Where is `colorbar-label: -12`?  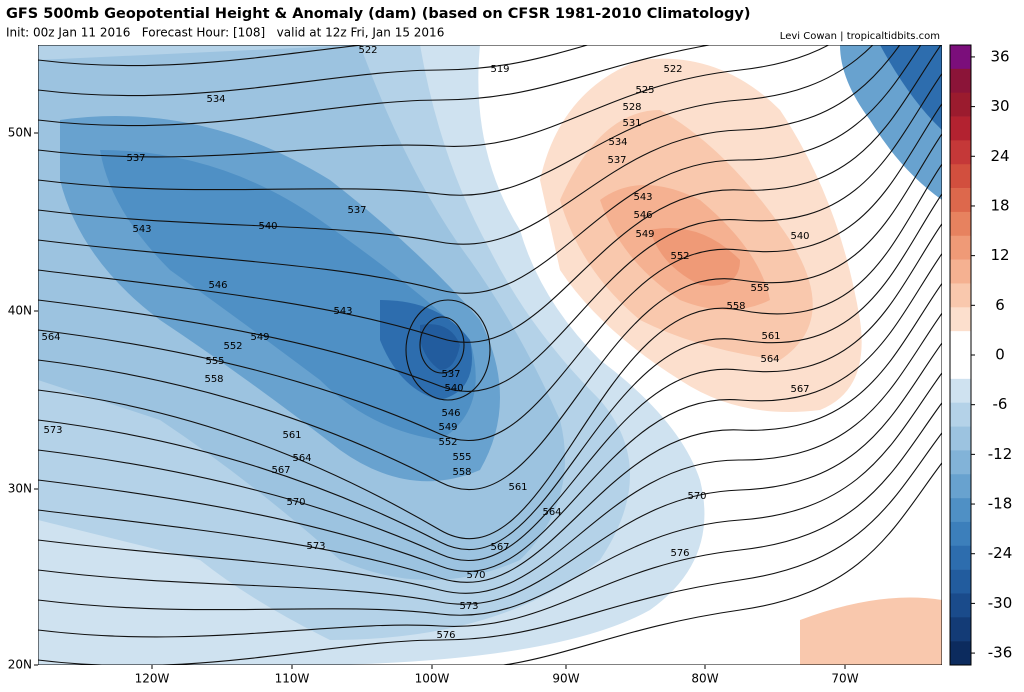
colorbar-label: -12 is located at coordinates (1000, 454).